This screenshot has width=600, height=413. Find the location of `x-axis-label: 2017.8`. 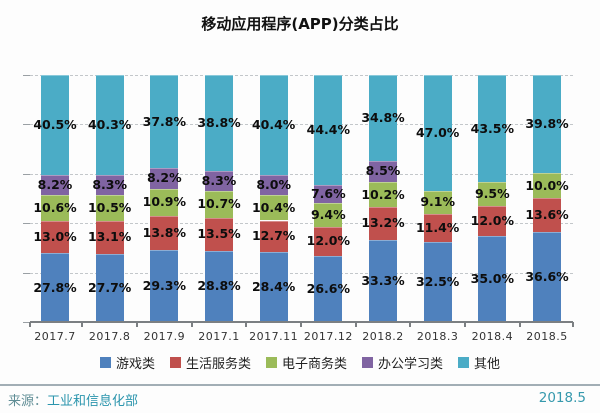

x-axis-label: 2017.8 is located at coordinates (109, 336).